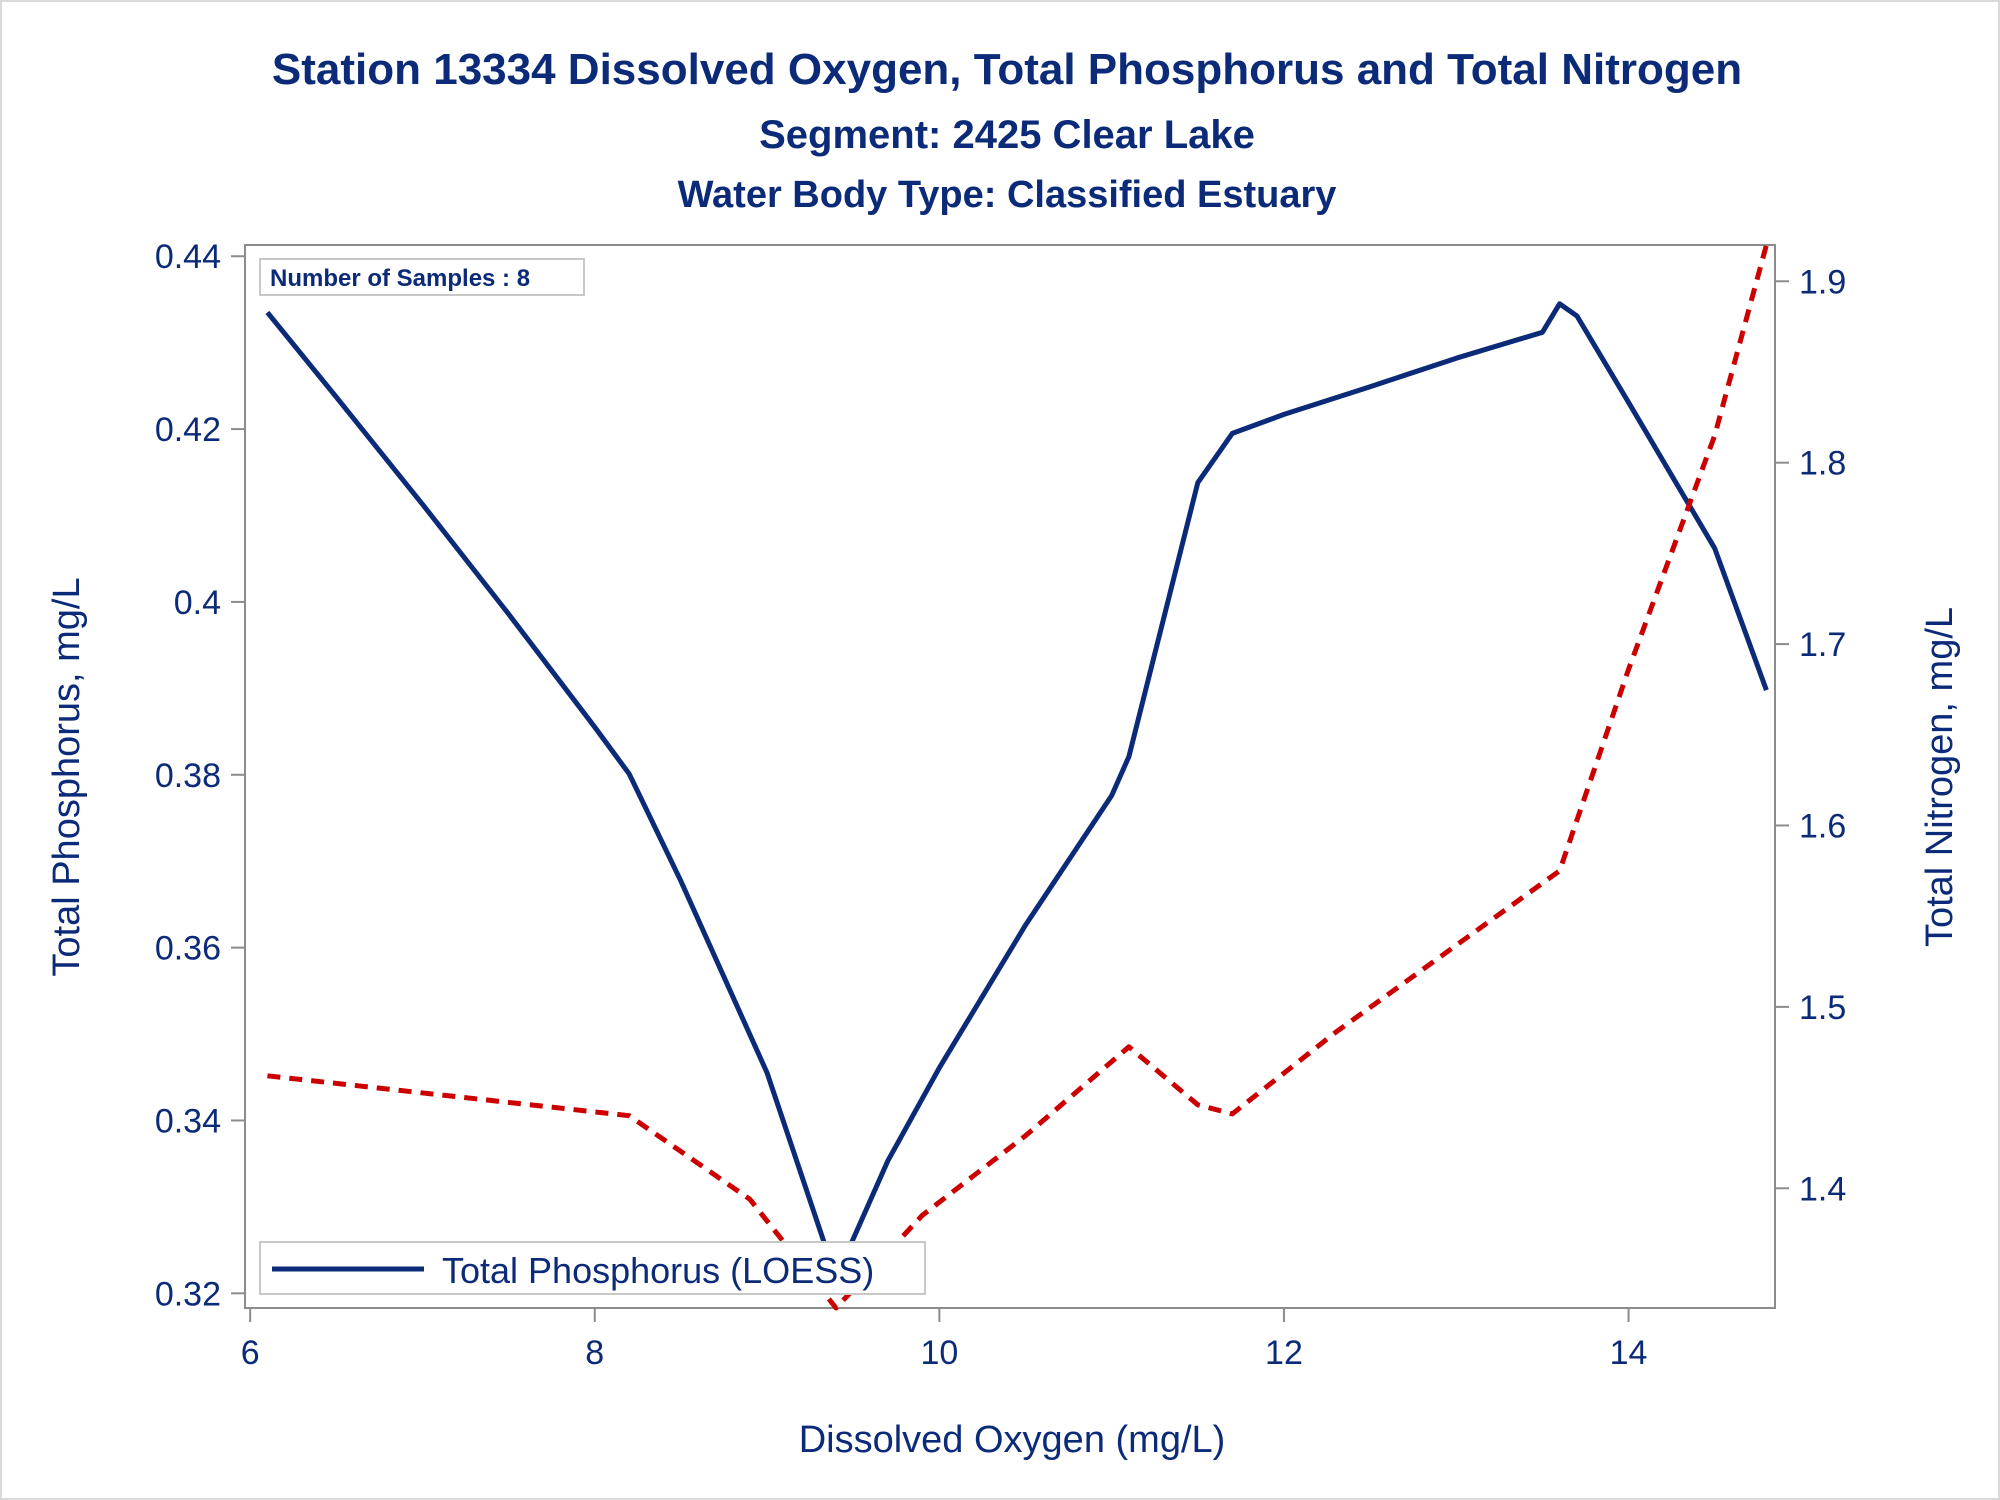 The image size is (2000, 1500). What do you see at coordinates (188, 257) in the screenshot?
I see `y-tick-label: 0.44` at bounding box center [188, 257].